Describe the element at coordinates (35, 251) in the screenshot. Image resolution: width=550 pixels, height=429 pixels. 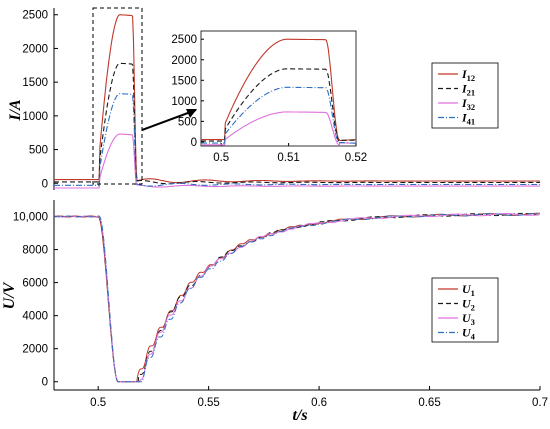
I see `voltage-y-tick-label: 8000` at that location.